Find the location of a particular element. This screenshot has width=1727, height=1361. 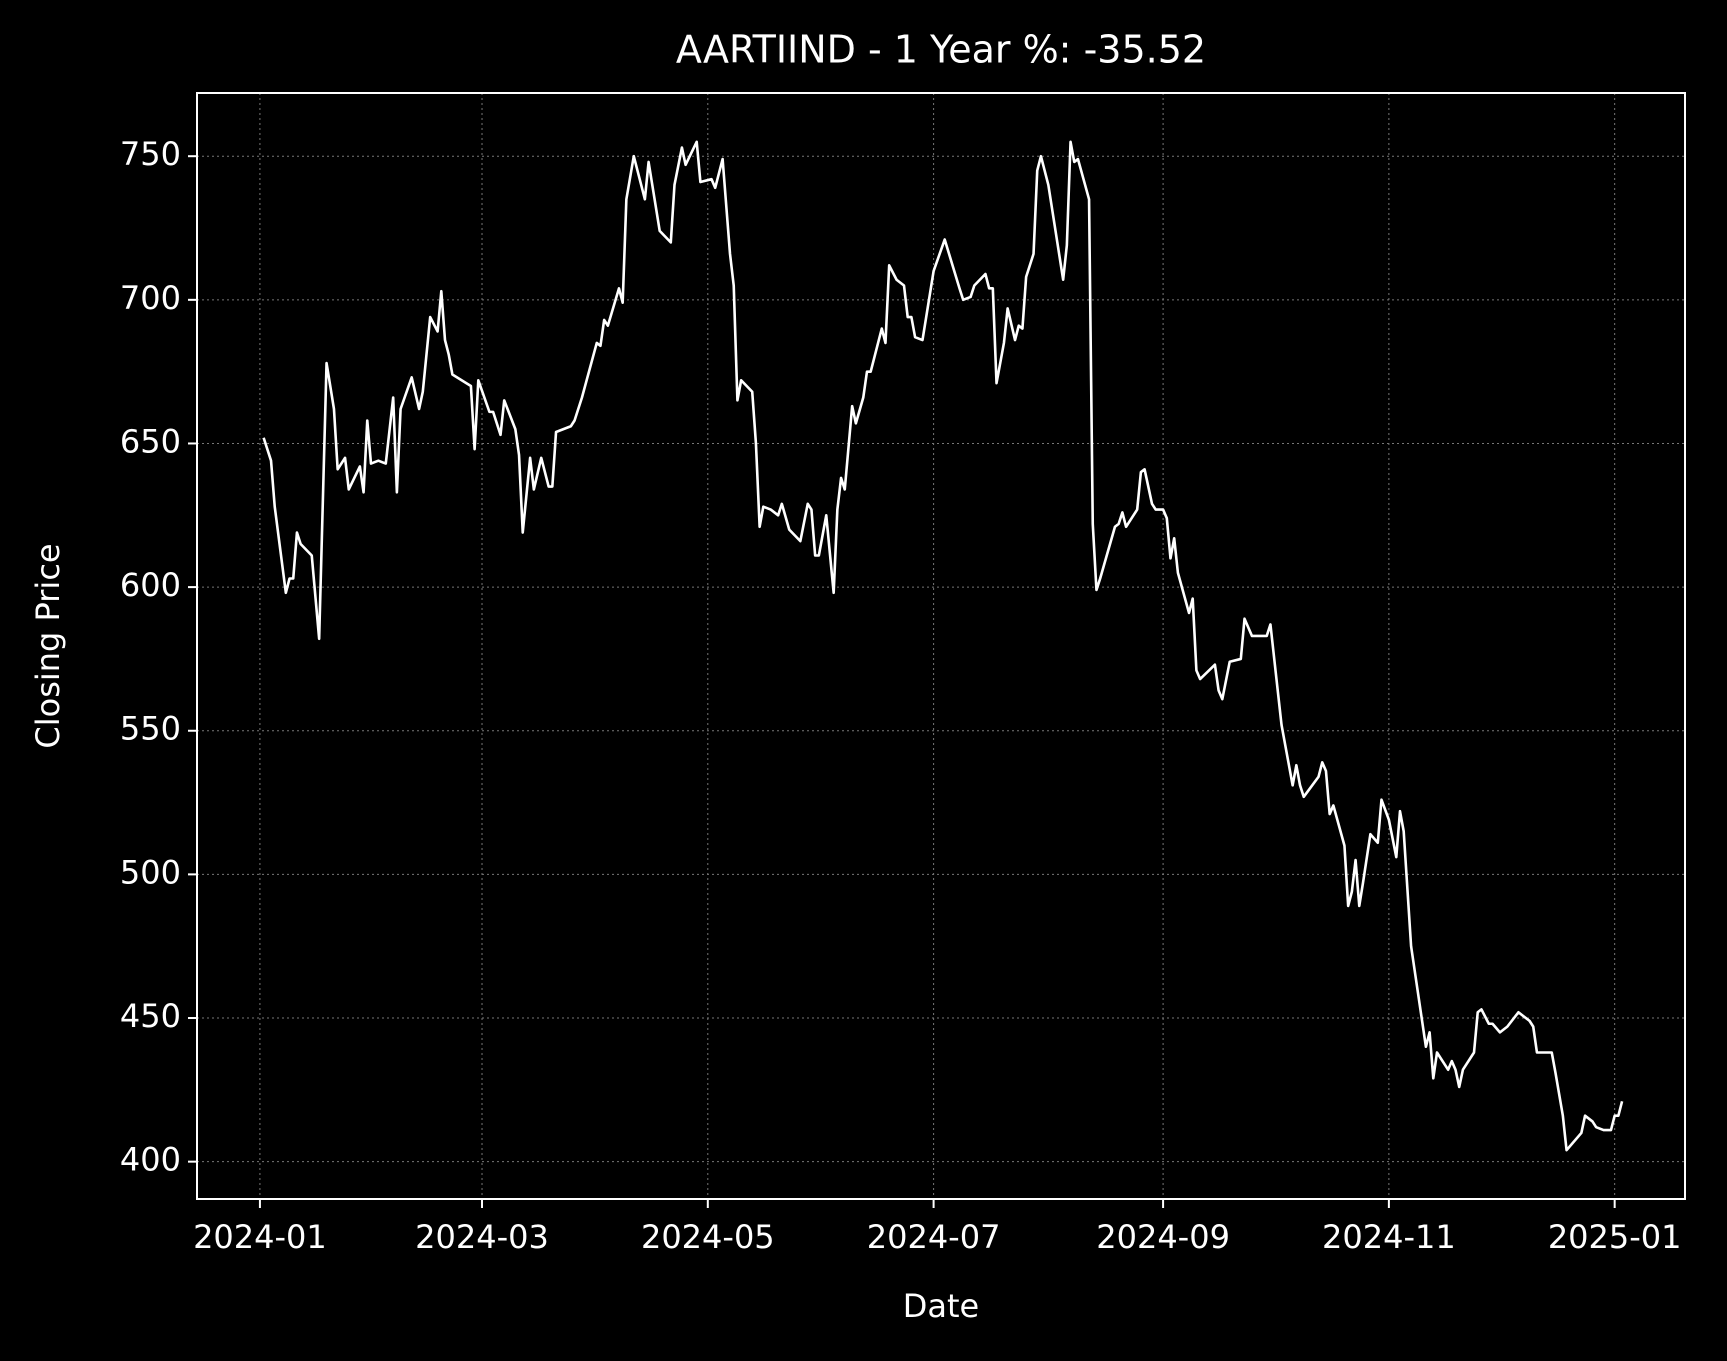

y-tick-label: 500 is located at coordinates (150, 872).